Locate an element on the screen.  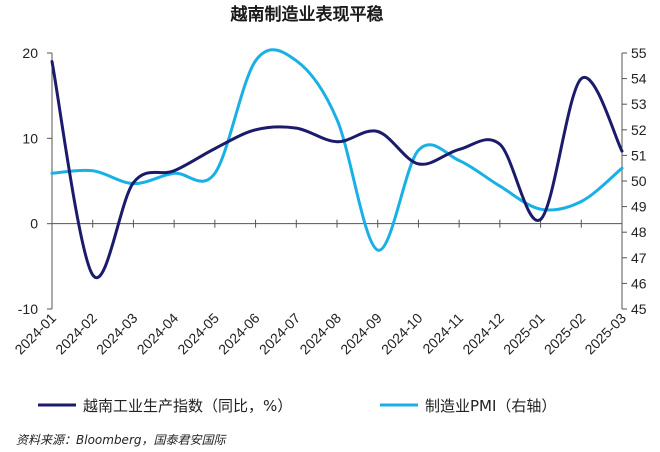
y-right-tick-label: 55 is located at coordinates (639, 53).